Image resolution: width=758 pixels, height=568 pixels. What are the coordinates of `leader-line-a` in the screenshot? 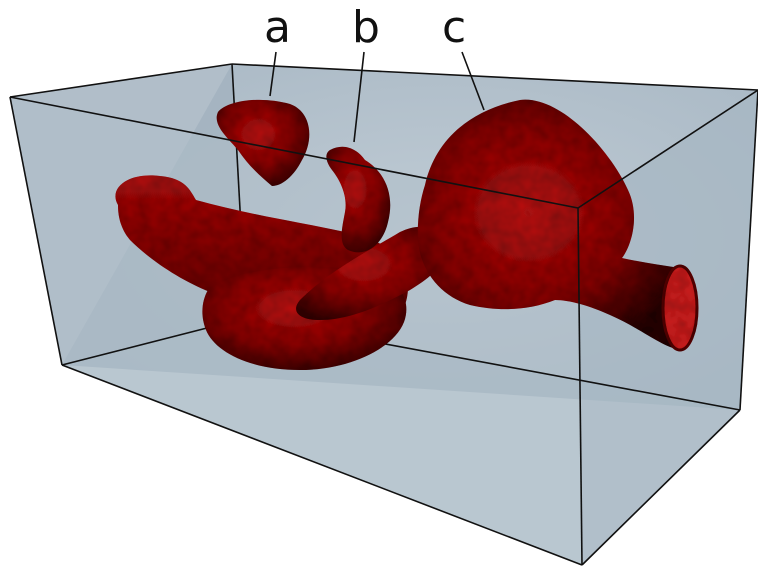 It's located at (273, 74).